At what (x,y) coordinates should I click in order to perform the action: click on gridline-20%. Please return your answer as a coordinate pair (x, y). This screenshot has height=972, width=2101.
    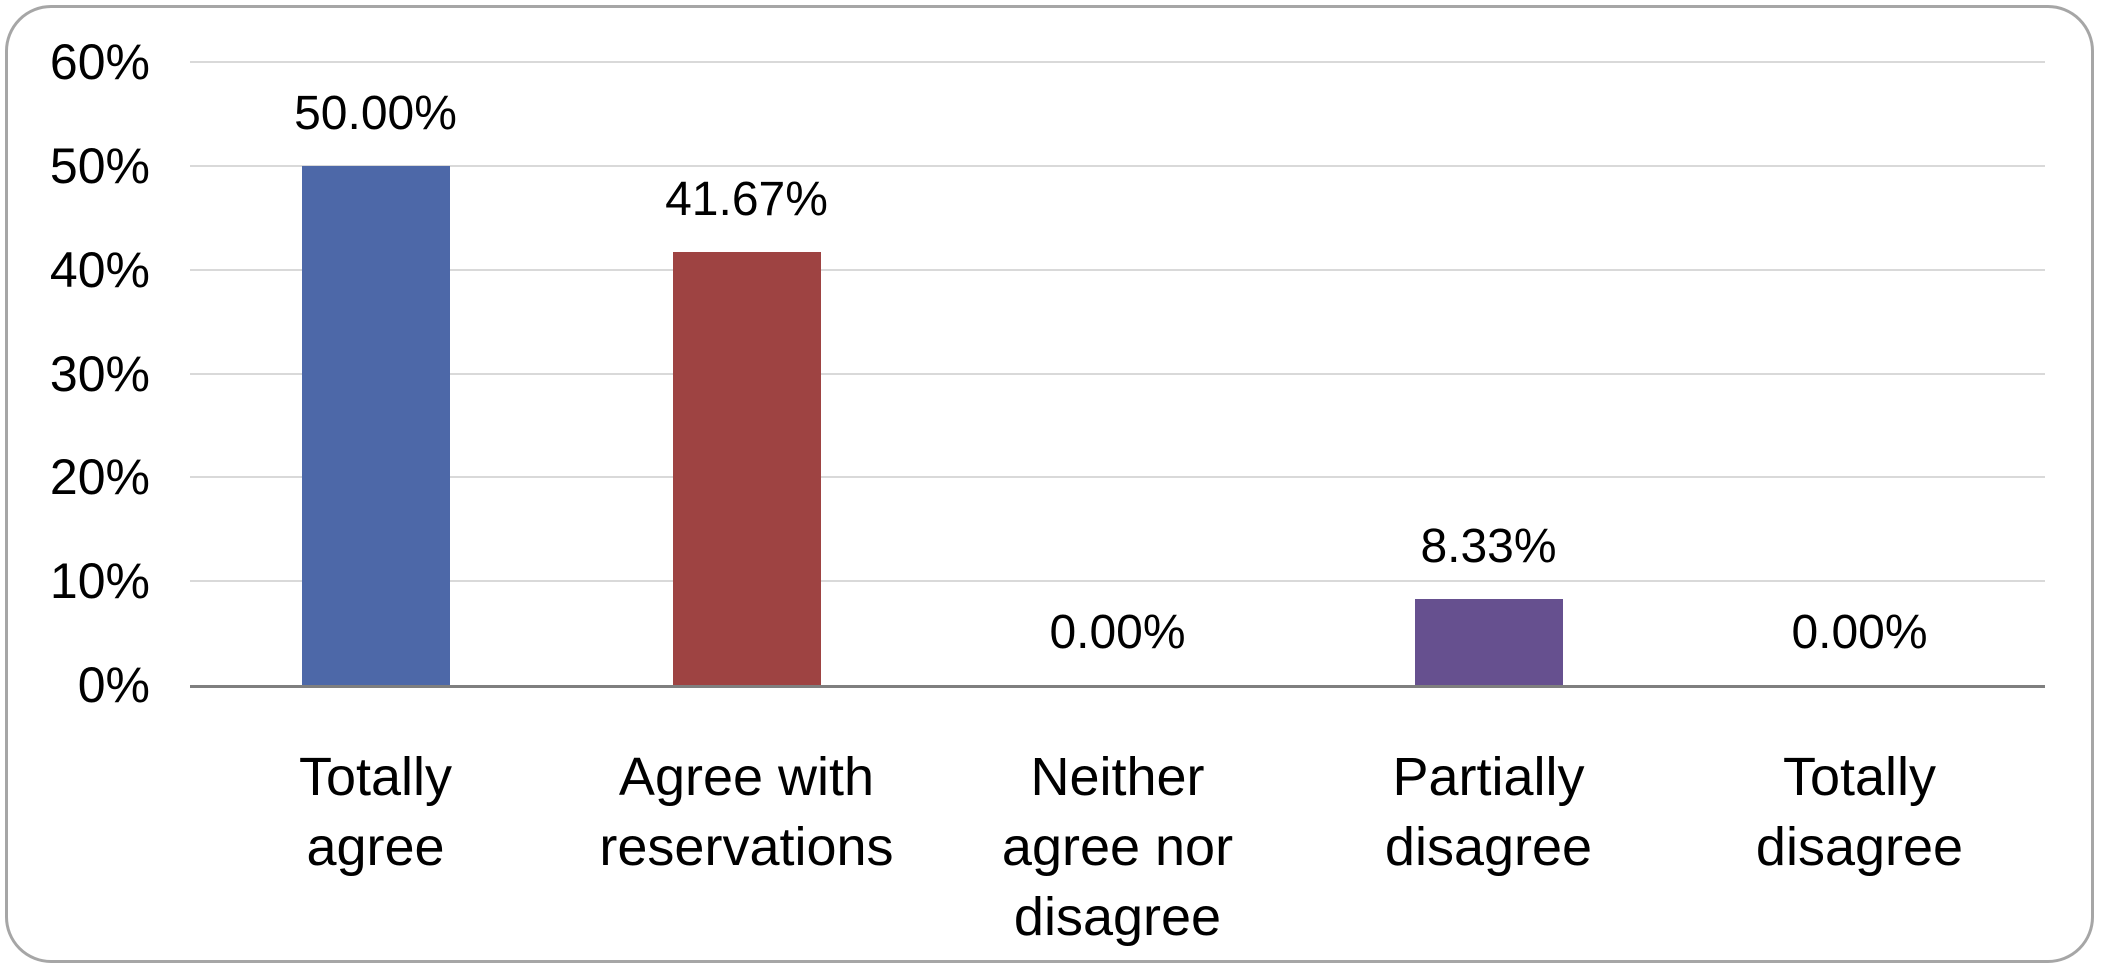
    Looking at the image, I should click on (1117, 477).